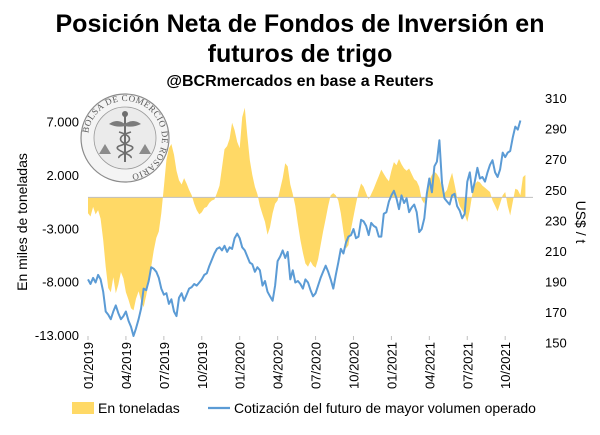 The width and height of the screenshot is (600, 435). I want to click on x-tick-label: 10/2020, so click(354, 365).